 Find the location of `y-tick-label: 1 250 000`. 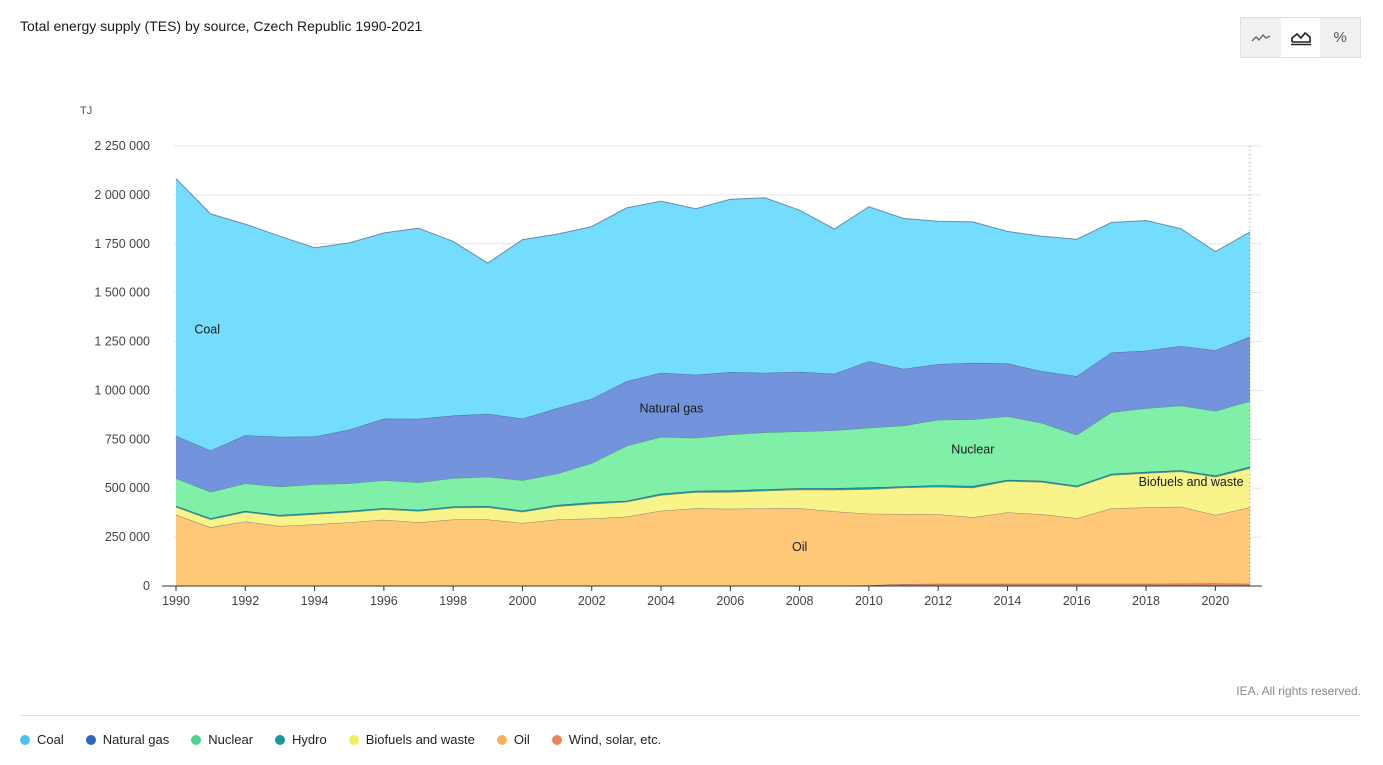

y-tick-label: 1 250 000 is located at coordinates (122, 342).